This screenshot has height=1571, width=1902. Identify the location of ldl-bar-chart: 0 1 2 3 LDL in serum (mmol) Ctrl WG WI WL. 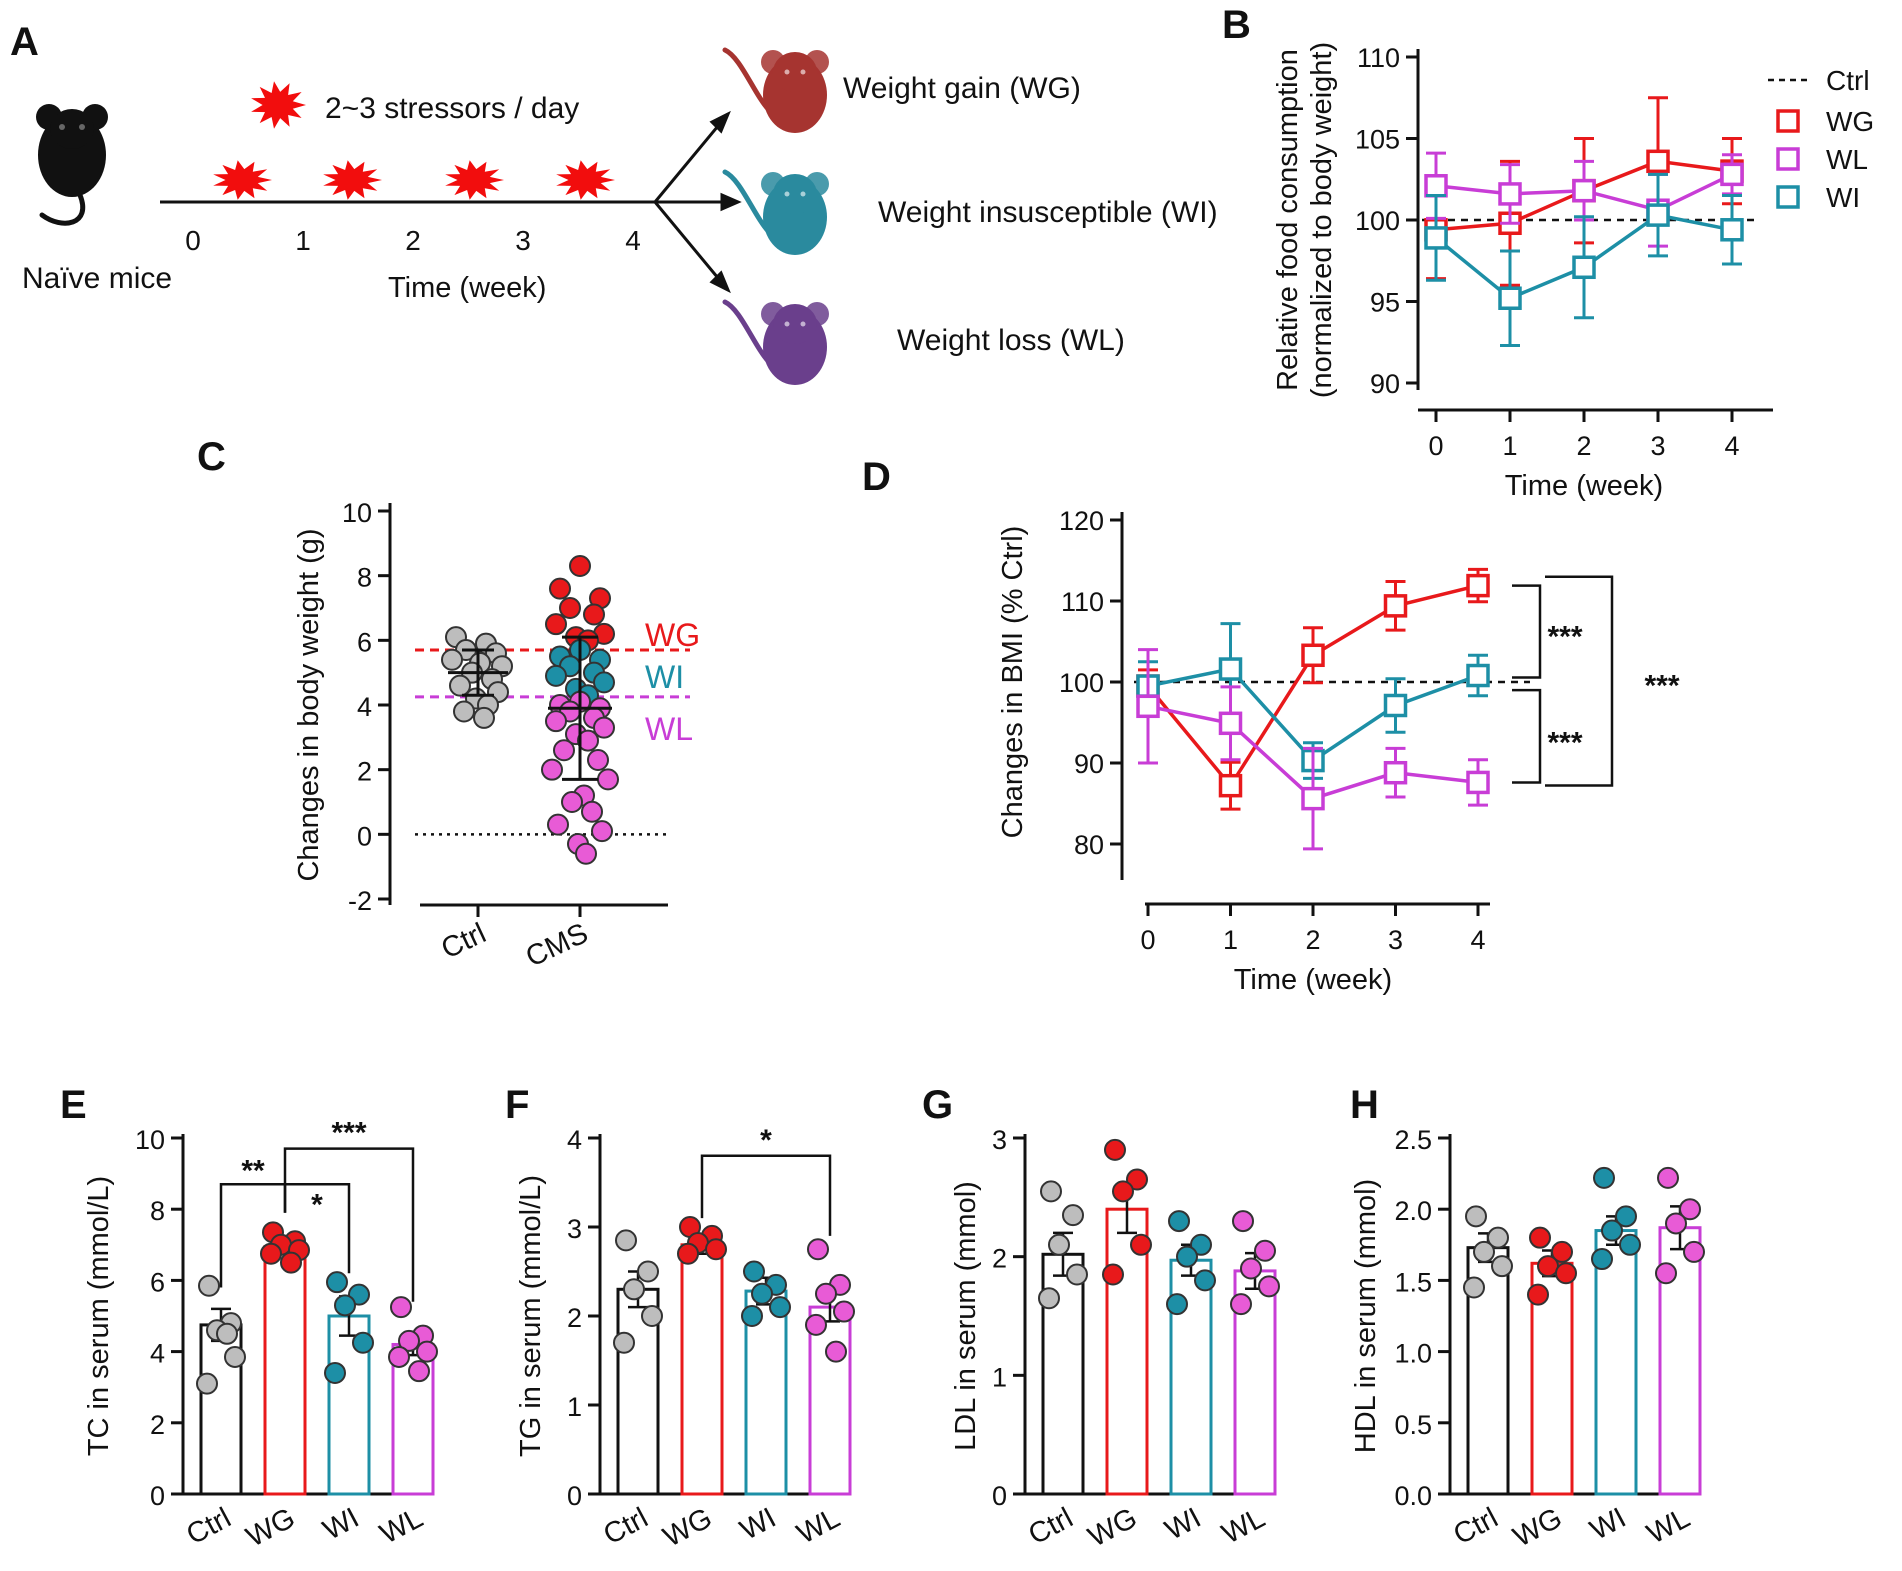
(1115, 1339).